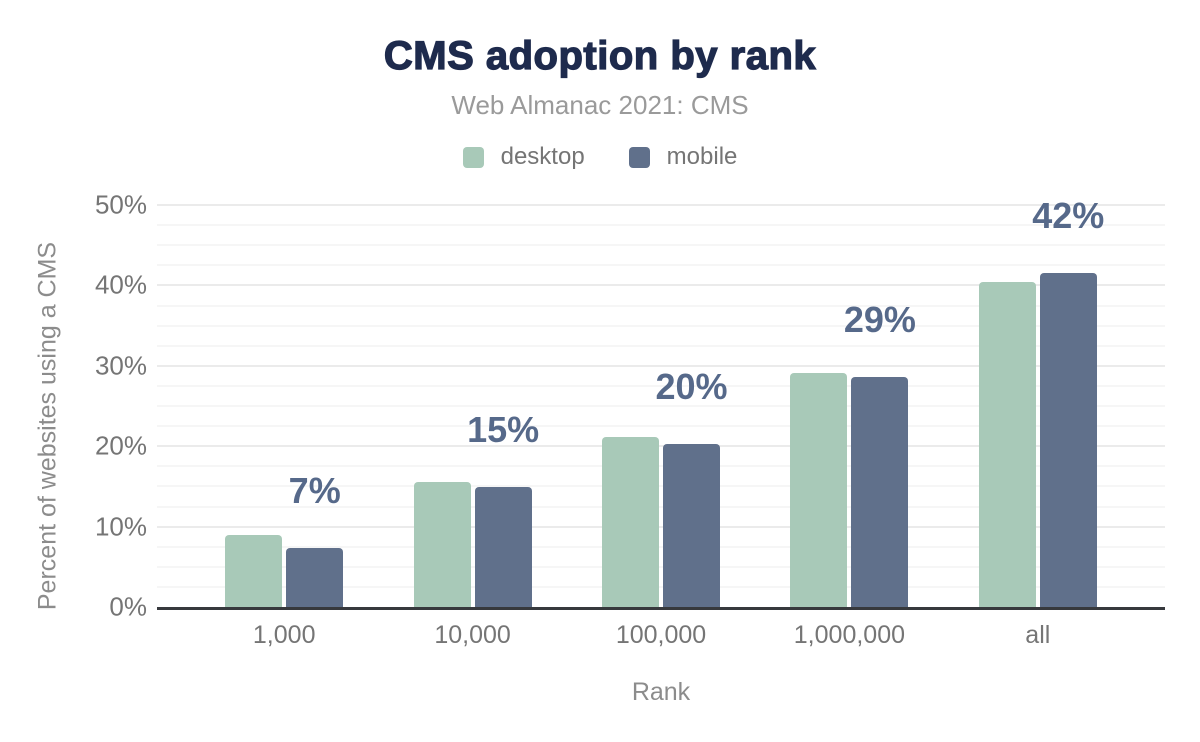 The width and height of the screenshot is (1200, 742). I want to click on y-tick-label: 0%, so click(128, 606).